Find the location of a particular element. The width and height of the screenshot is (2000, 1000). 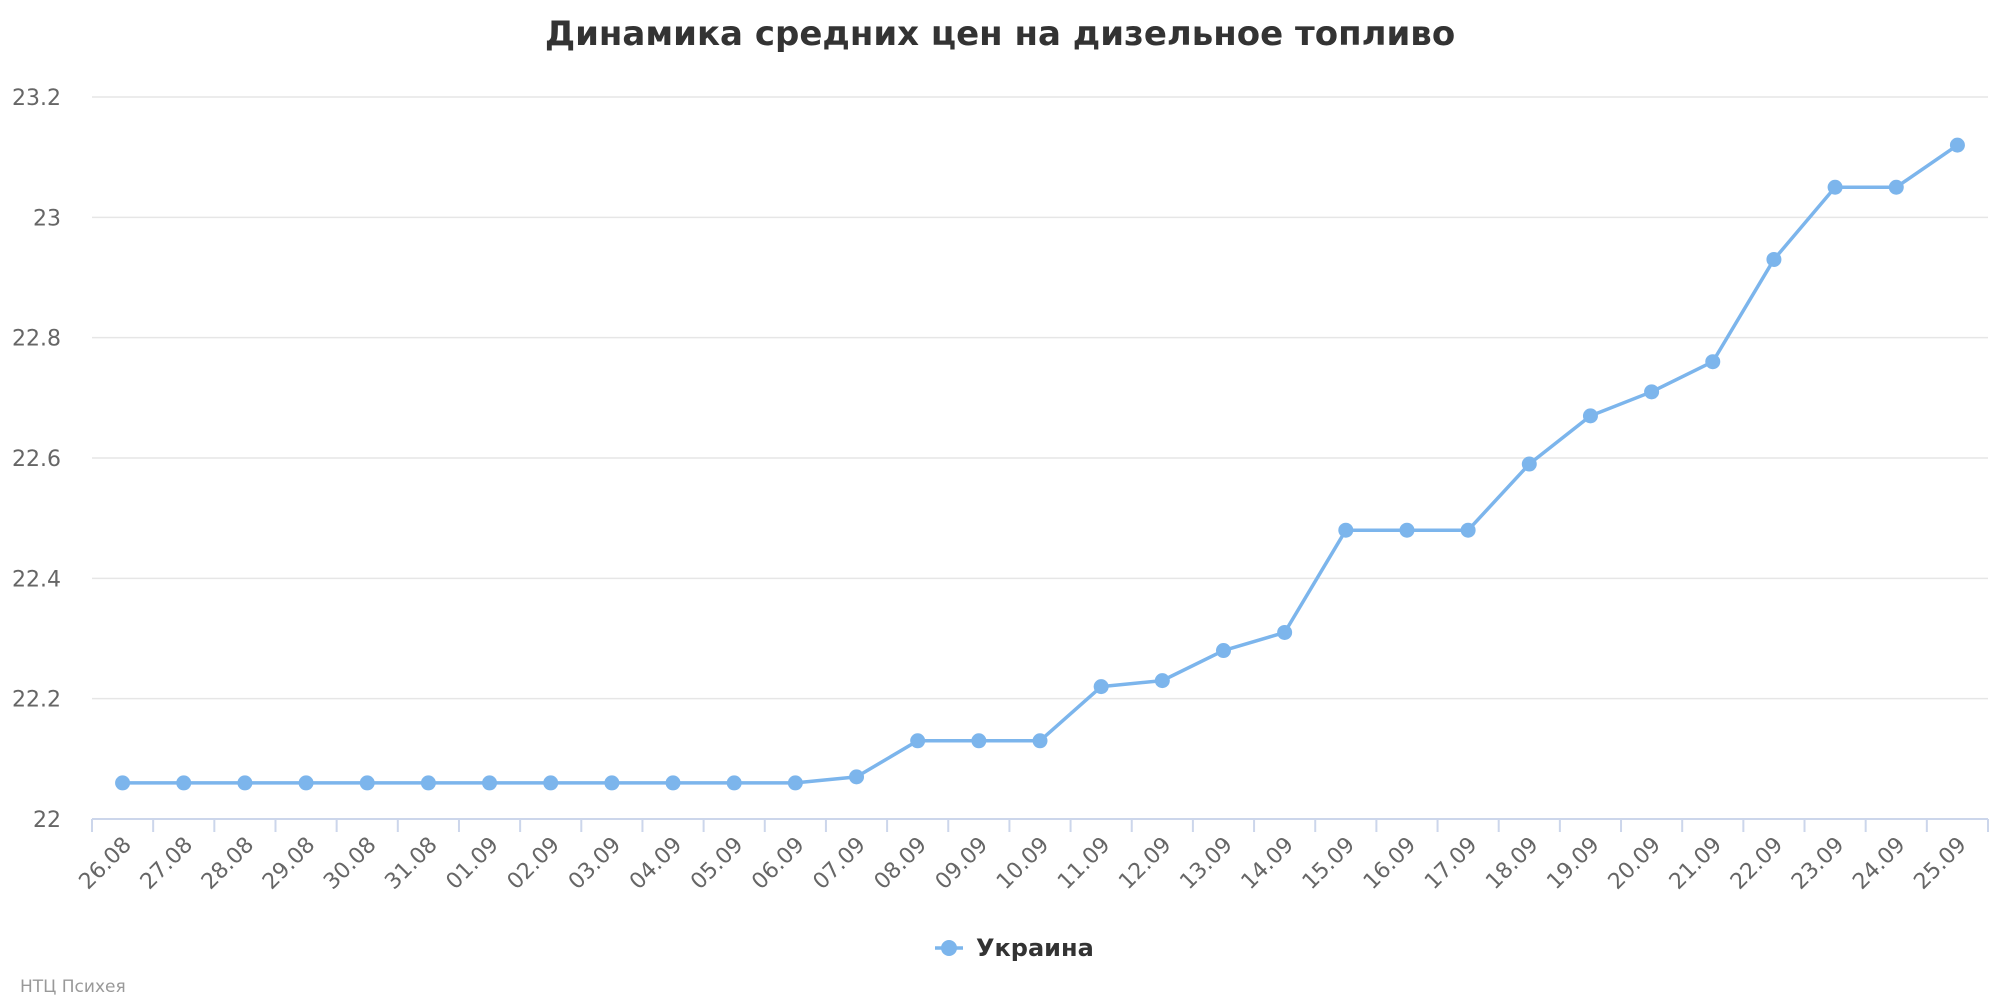

x-tick-label: 07.09 is located at coordinates (840, 864).